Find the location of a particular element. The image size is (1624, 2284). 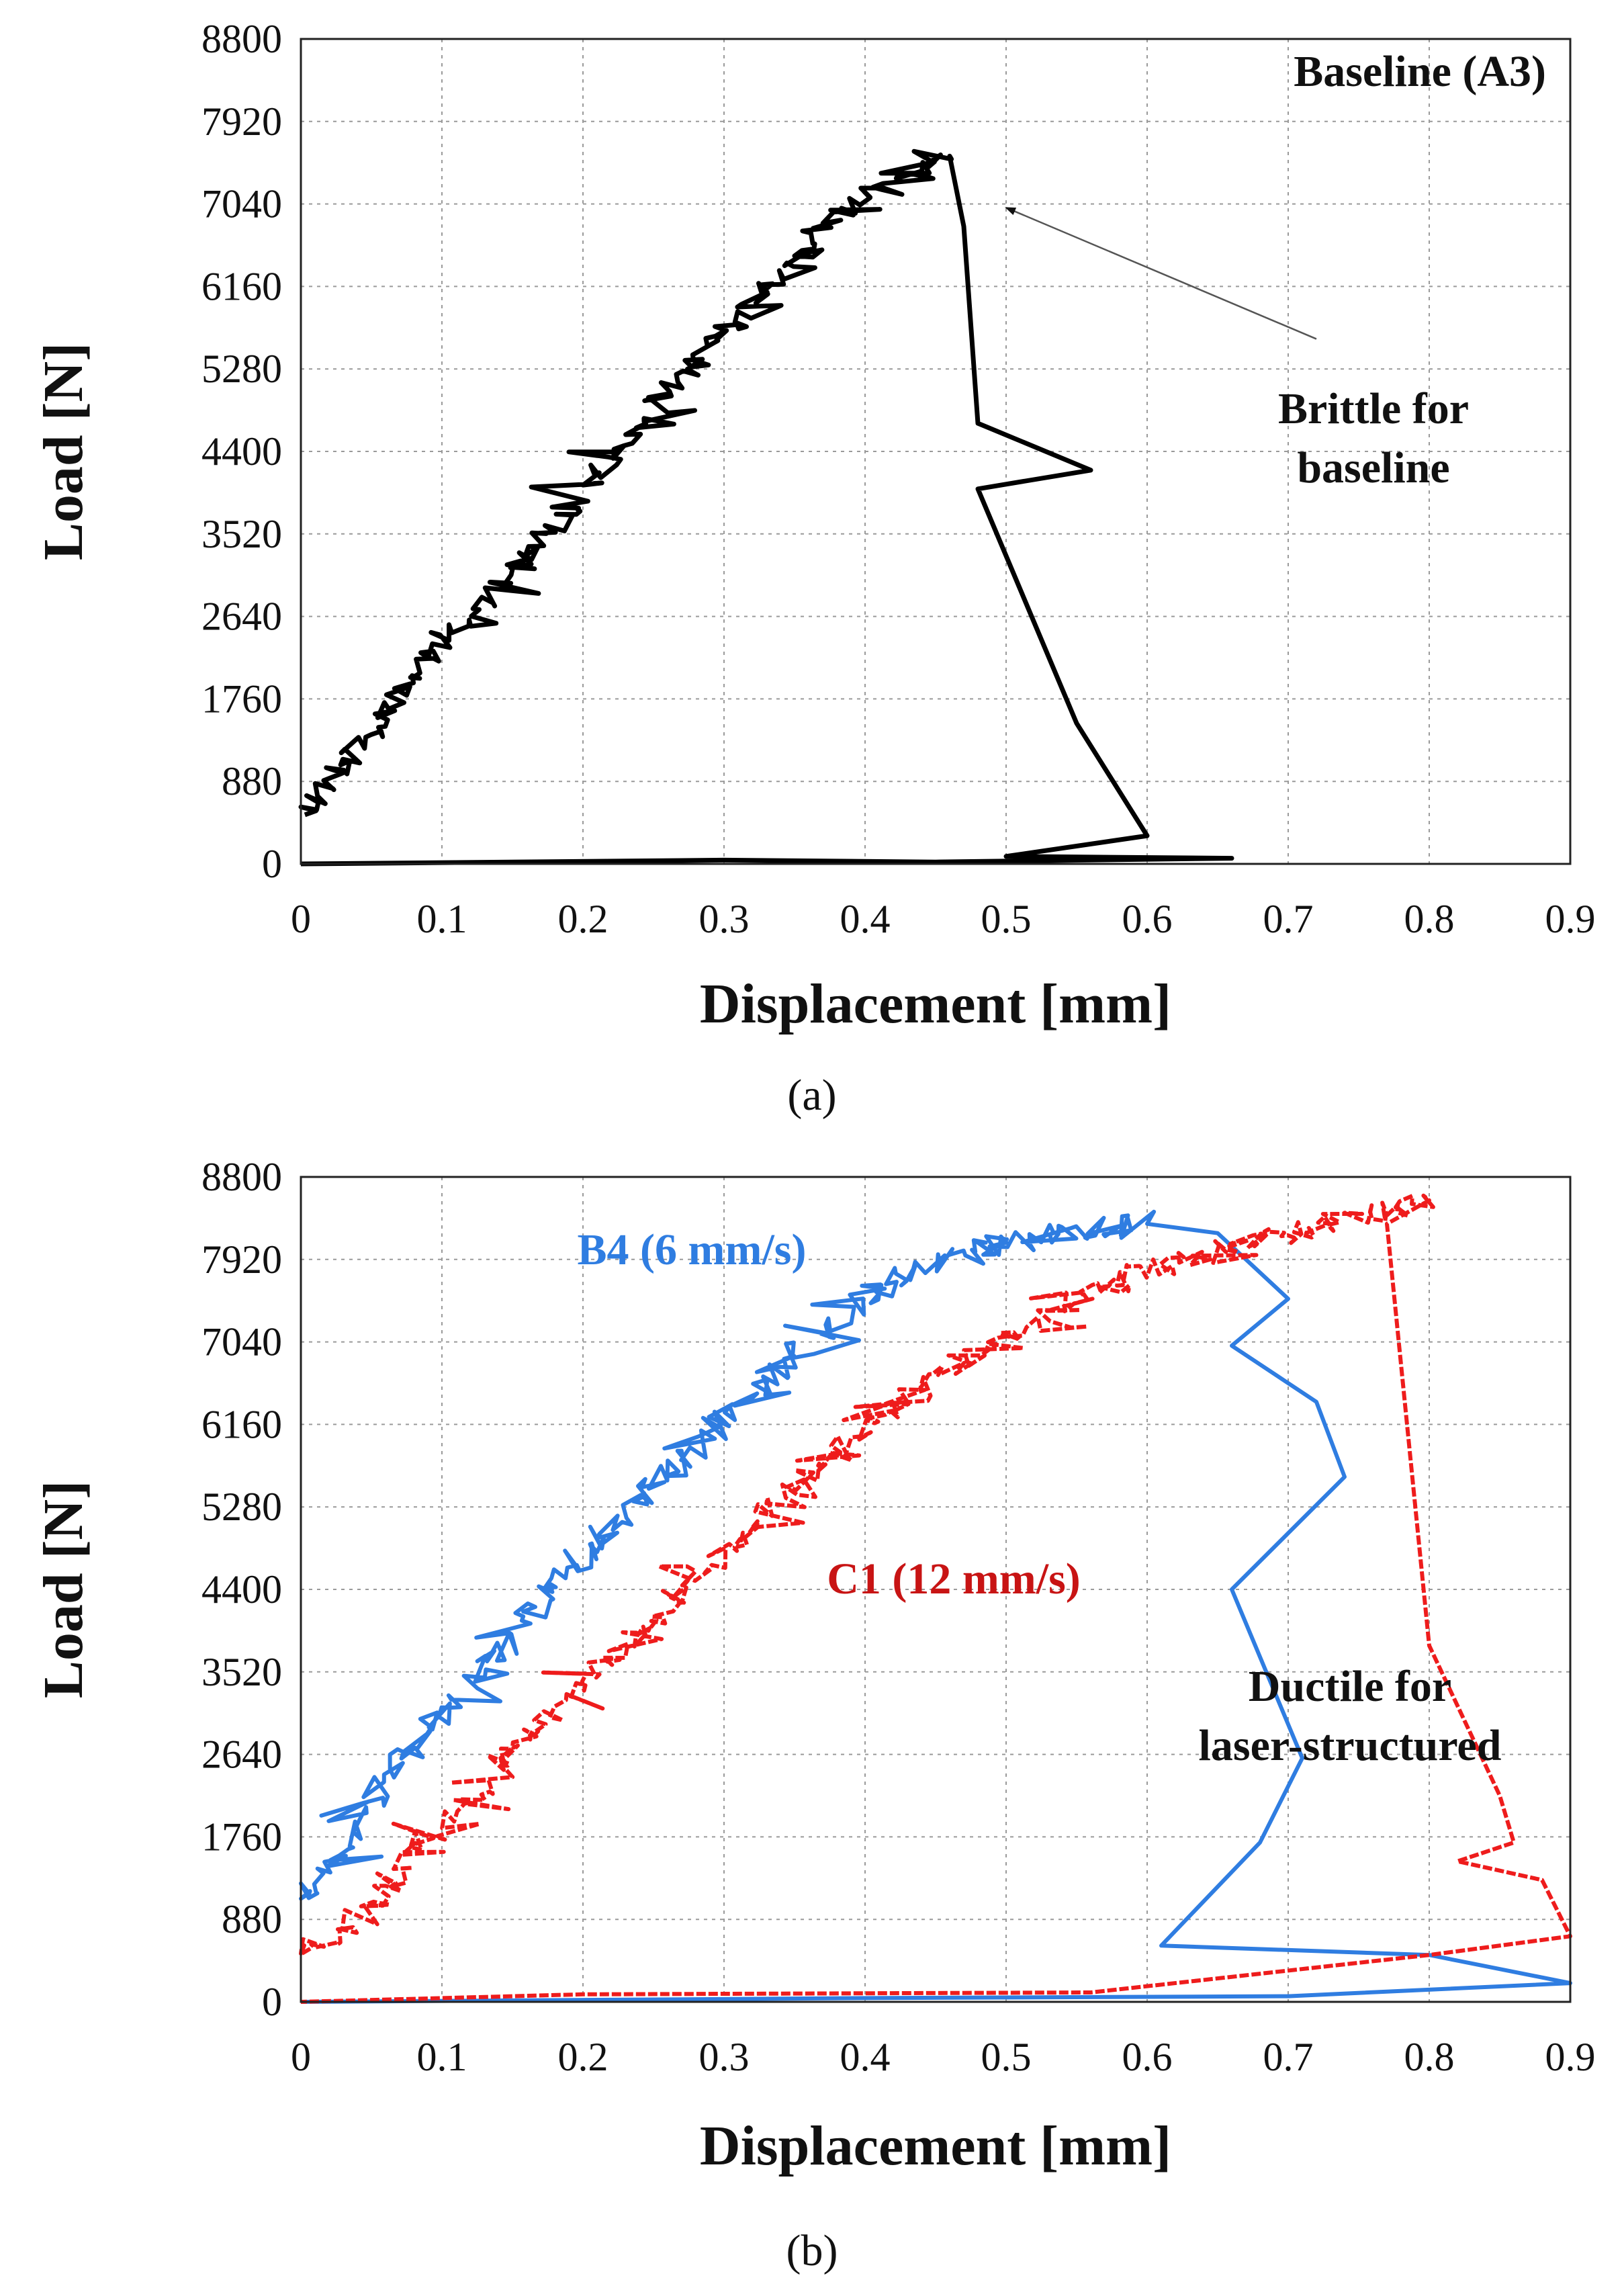

annotation-c1-label: C1 (12 mm/s) is located at coordinates (954, 1579).